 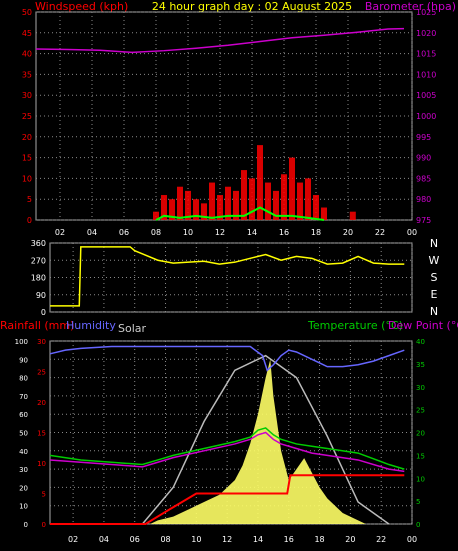 What do you see at coordinates (23, 434) in the screenshot?
I see `humidity-tick-label: 50` at bounding box center [23, 434].